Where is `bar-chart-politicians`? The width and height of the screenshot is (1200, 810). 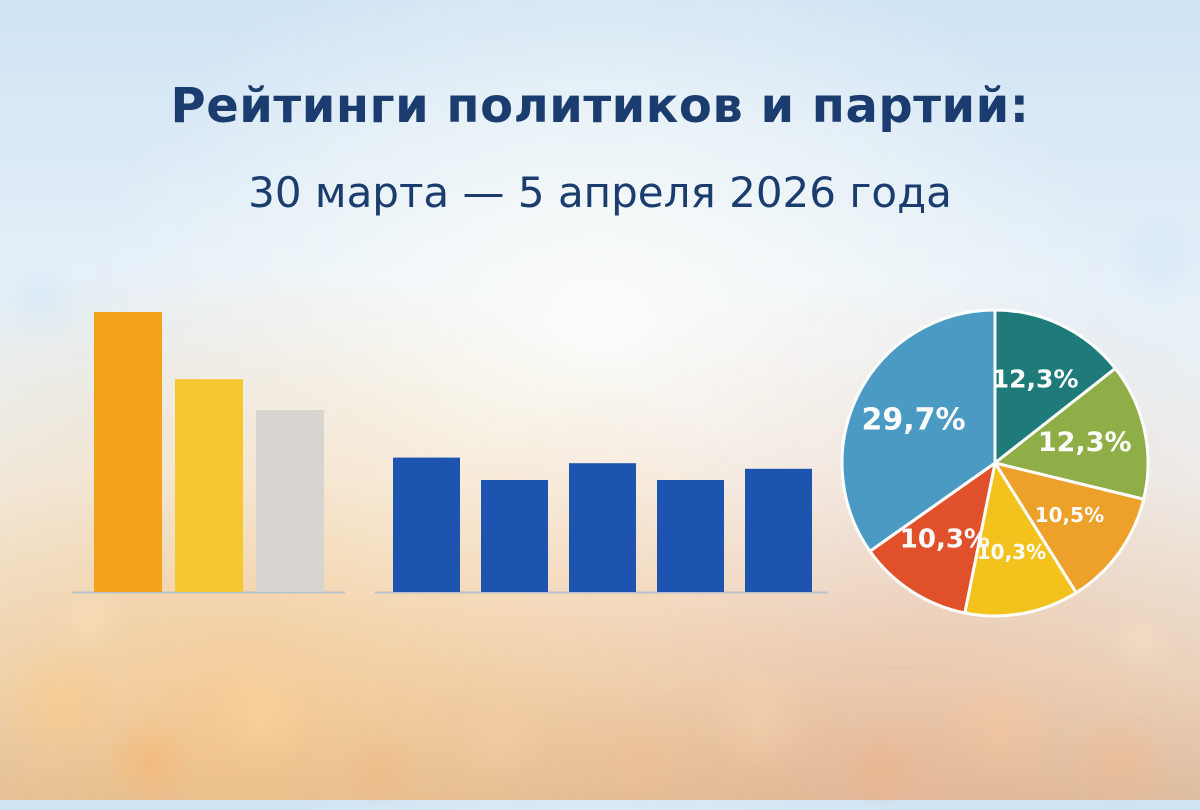 bar-chart-politicians is located at coordinates (208, 453).